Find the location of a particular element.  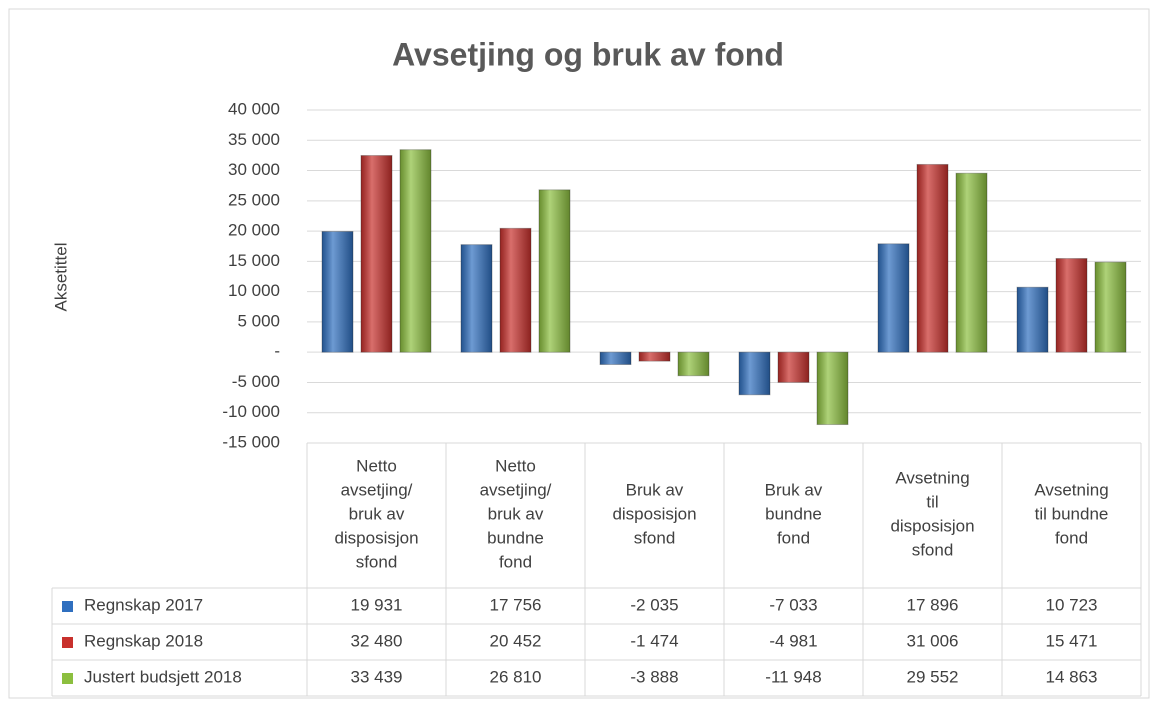

y-tick-label: 5 000 is located at coordinates (258, 320).